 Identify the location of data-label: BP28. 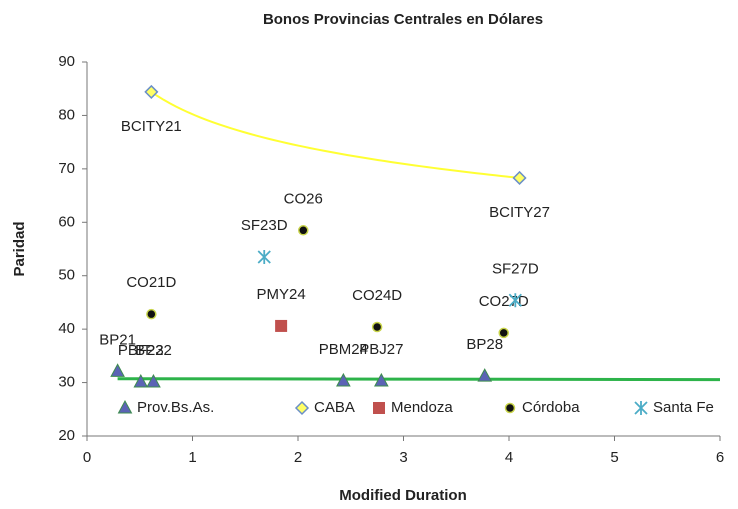
(484, 344).